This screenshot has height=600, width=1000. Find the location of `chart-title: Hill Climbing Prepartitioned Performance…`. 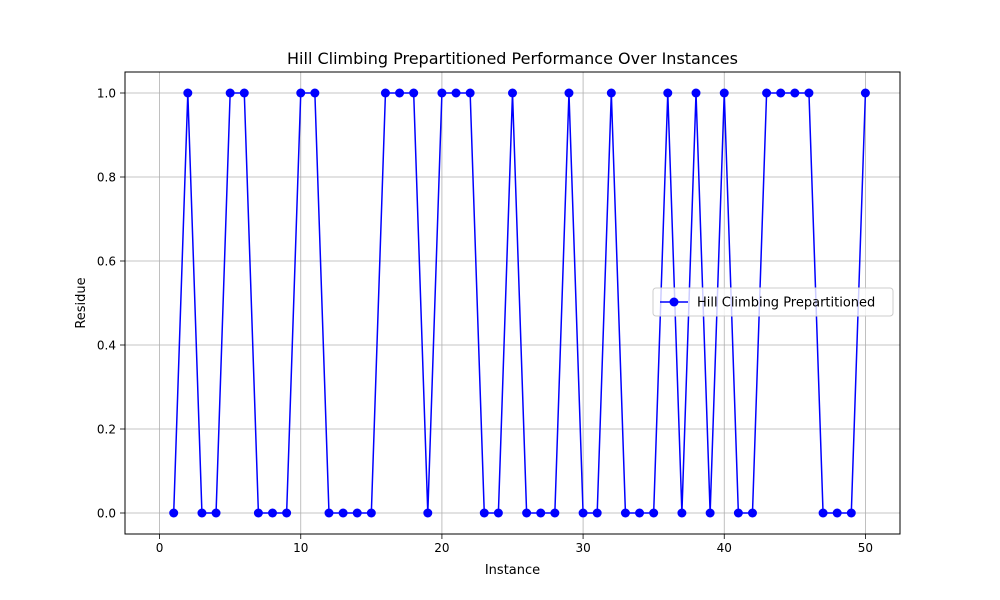

chart-title: Hill Climbing Prepartitioned Performance… is located at coordinates (512, 58).